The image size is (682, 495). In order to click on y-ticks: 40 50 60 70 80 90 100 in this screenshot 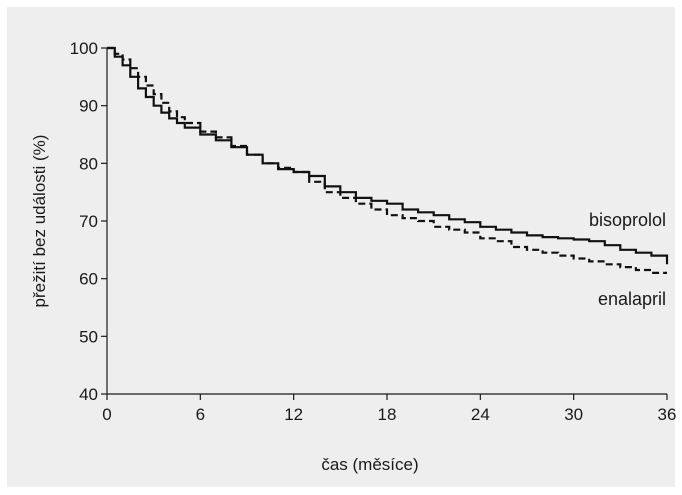, I will do `click(88, 221)`.